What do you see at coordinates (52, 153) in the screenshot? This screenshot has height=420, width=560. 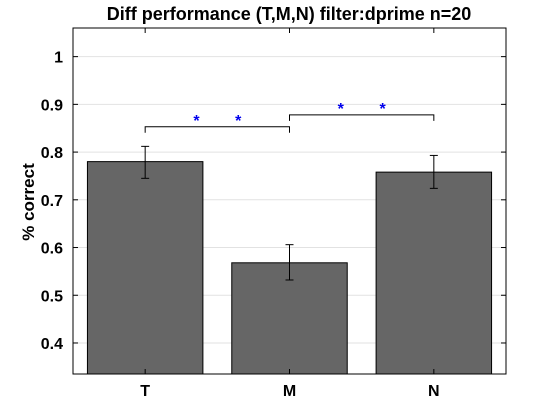 I see `y-tick-label: 0.8` at bounding box center [52, 153].